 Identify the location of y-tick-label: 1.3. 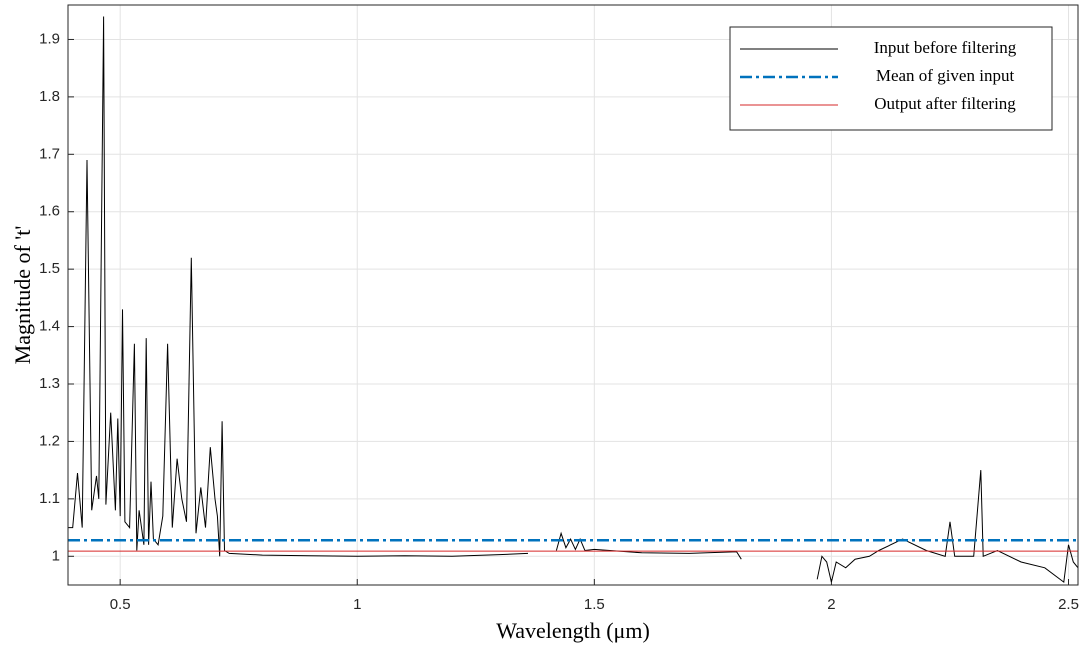
(49, 383).